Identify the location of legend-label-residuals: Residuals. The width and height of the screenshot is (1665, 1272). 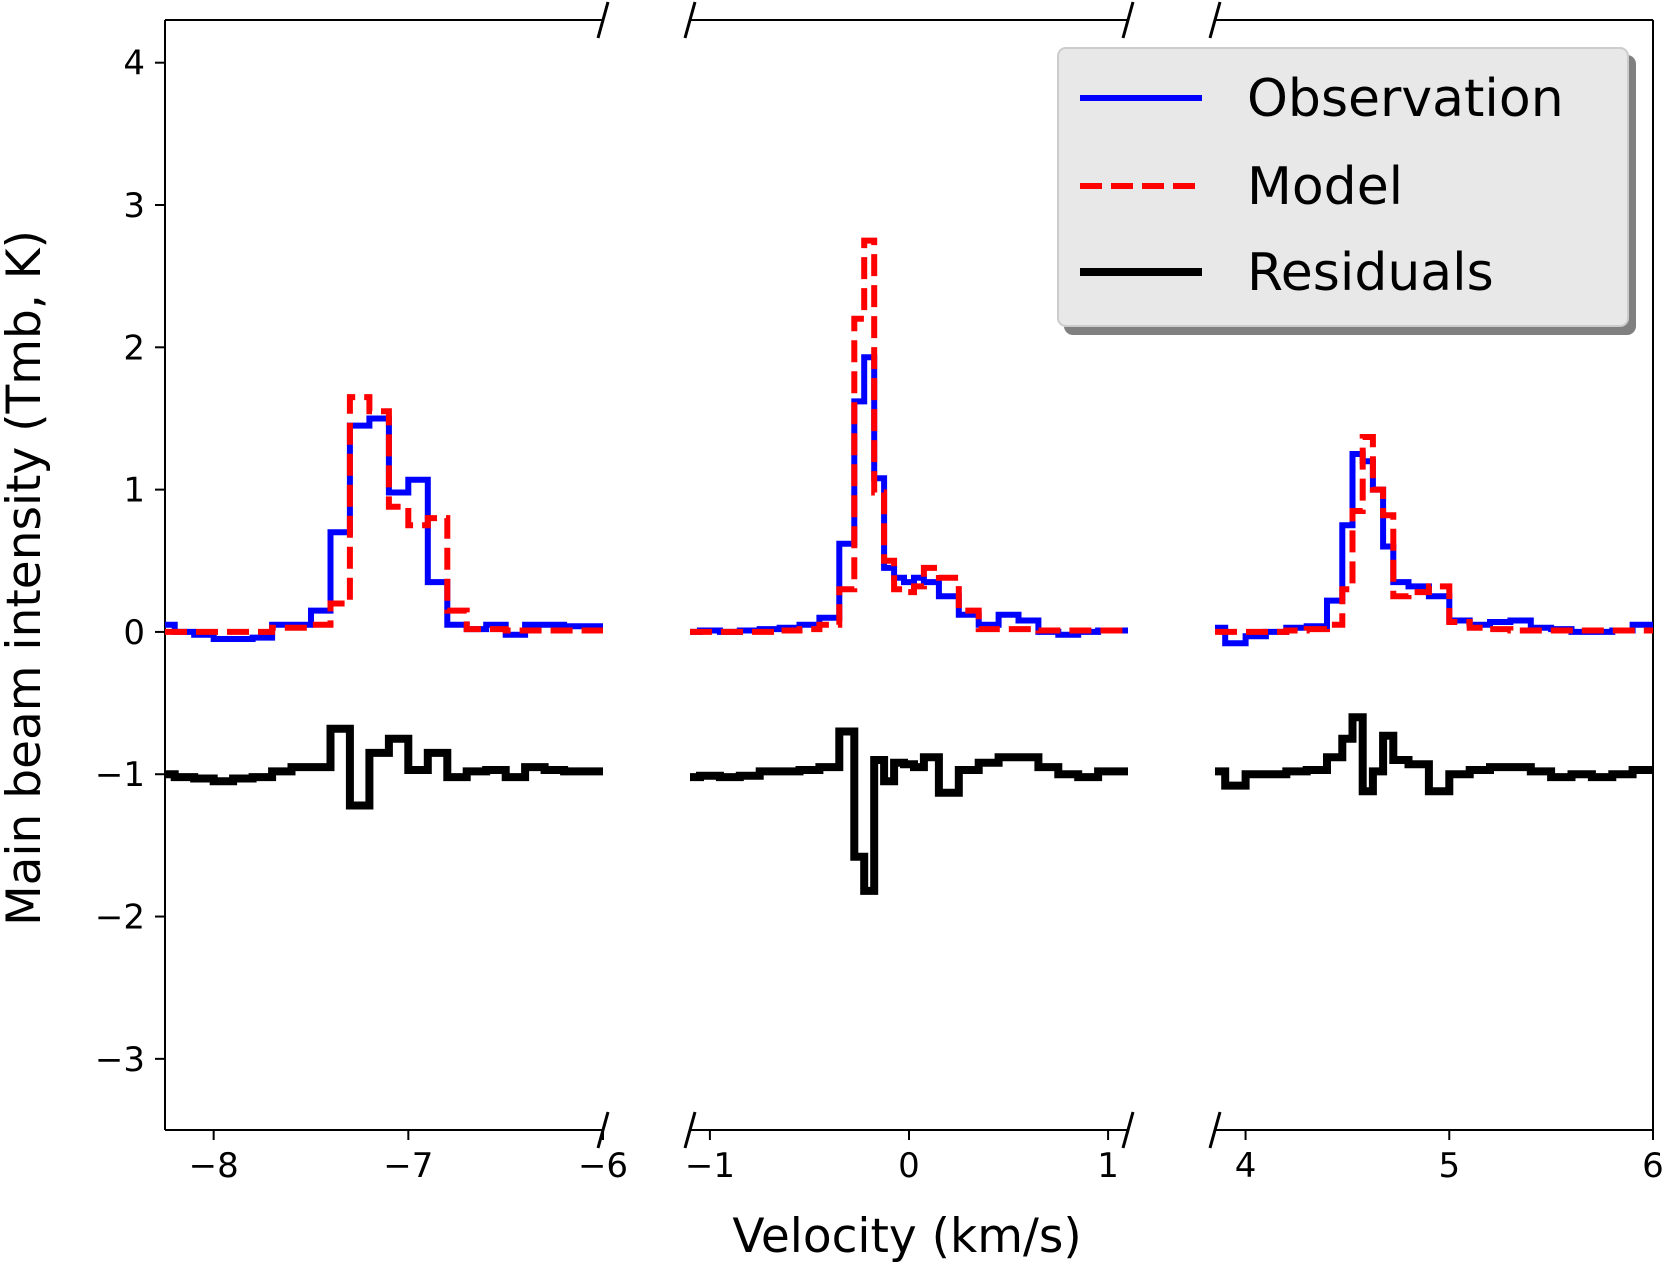
(1370, 273).